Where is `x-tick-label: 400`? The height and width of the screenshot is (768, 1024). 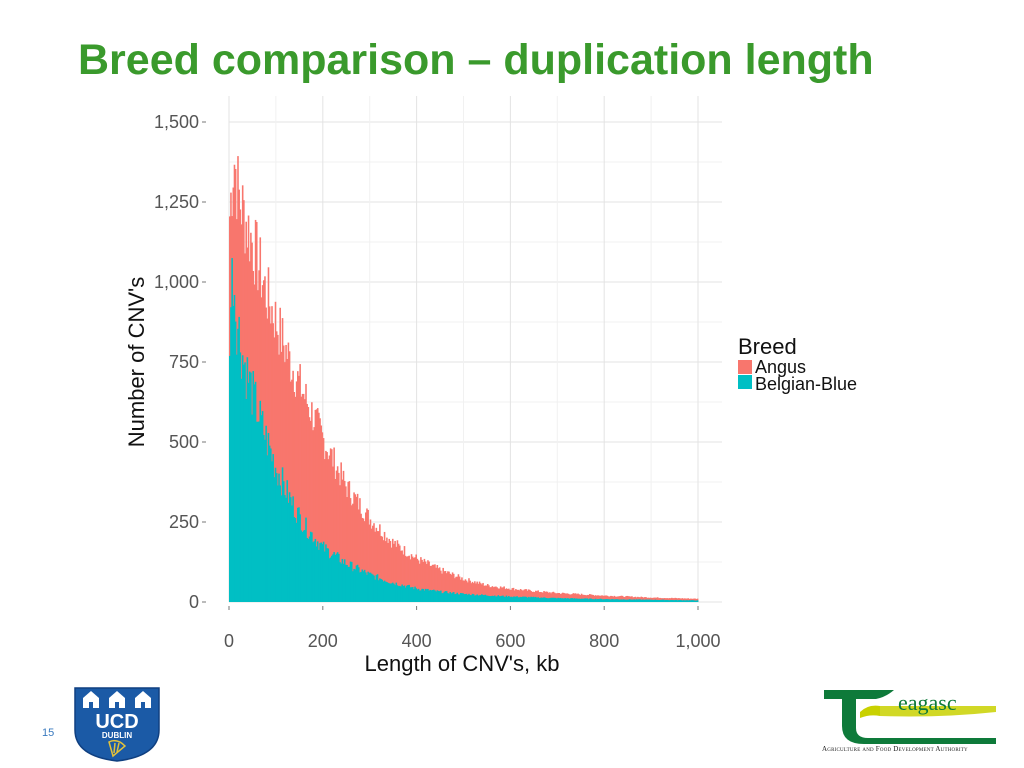 x-tick-label: 400 is located at coordinates (417, 641).